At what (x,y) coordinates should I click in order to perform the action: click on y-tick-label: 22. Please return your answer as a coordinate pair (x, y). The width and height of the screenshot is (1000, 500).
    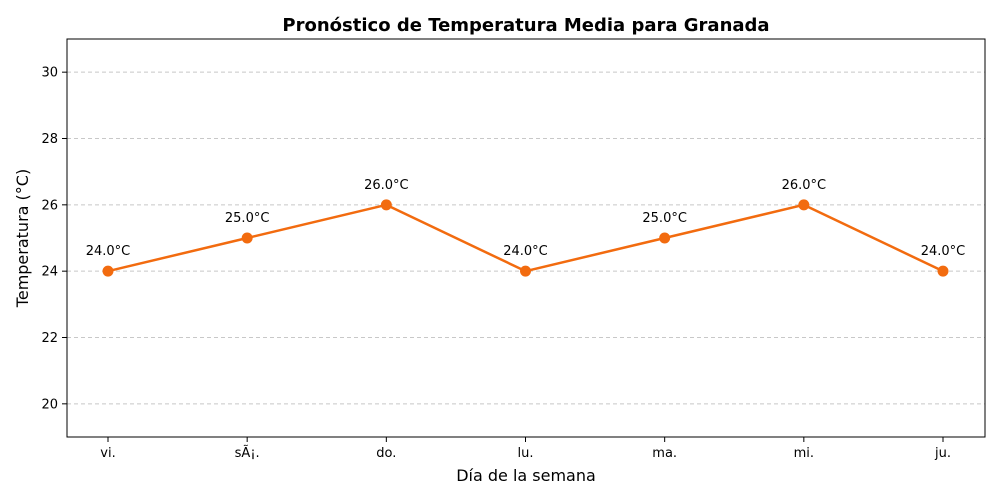
    Looking at the image, I should click on (49, 338).